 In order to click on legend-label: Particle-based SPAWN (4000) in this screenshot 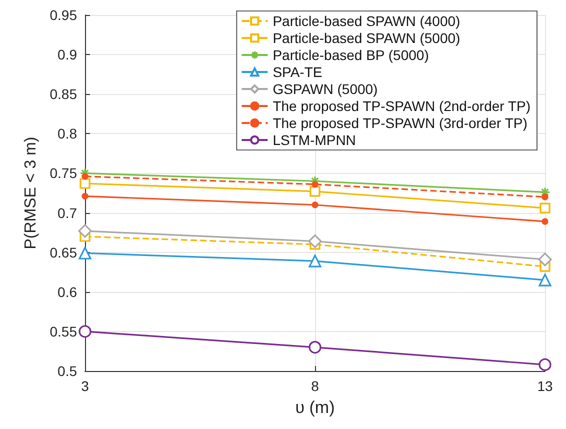, I will do `click(366, 21)`.